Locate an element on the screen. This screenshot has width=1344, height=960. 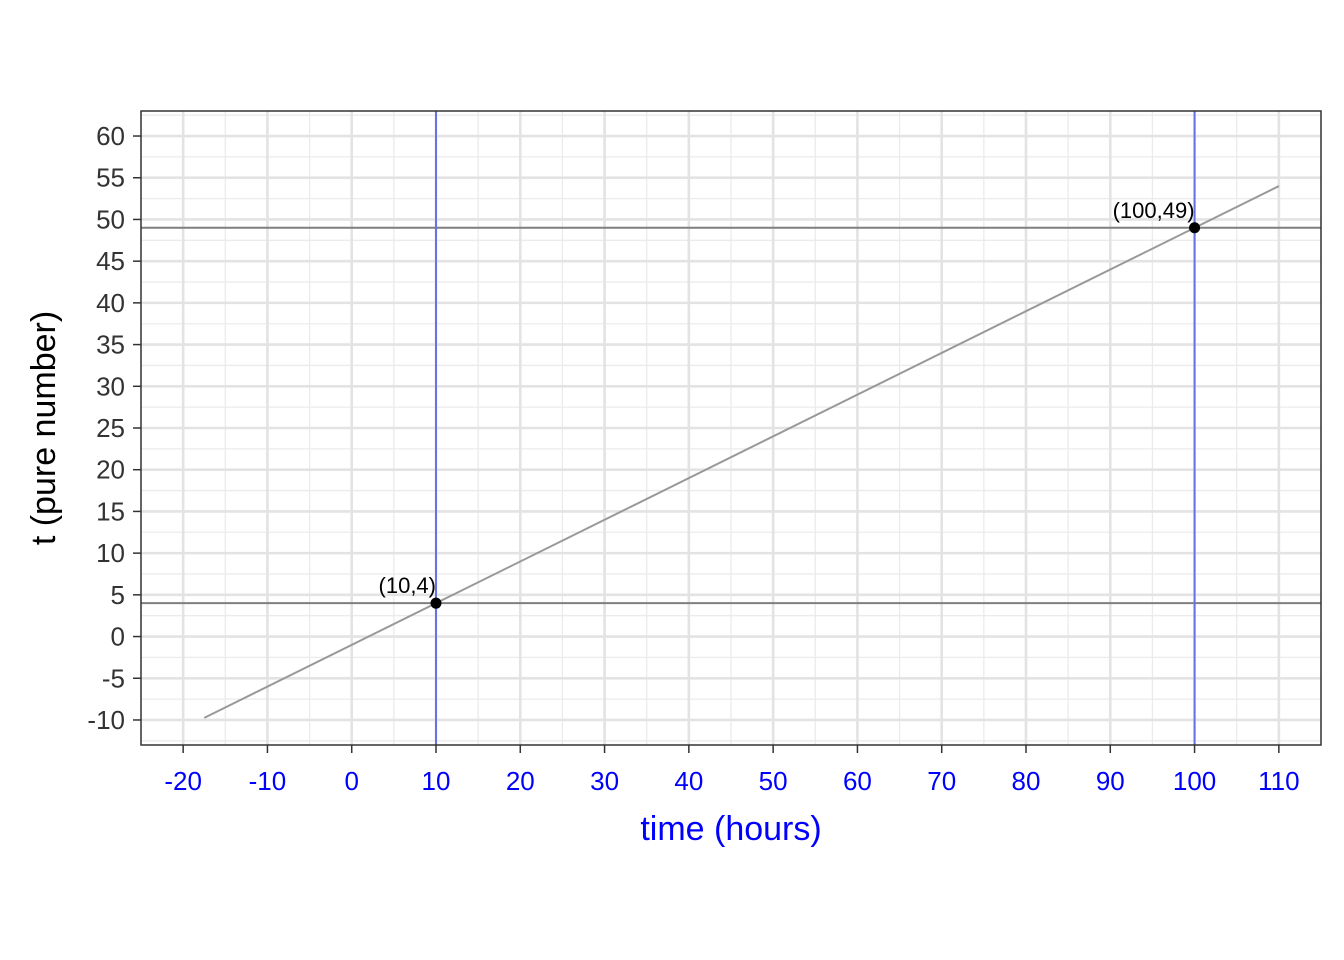
x-tick-label: 70 is located at coordinates (941, 781).